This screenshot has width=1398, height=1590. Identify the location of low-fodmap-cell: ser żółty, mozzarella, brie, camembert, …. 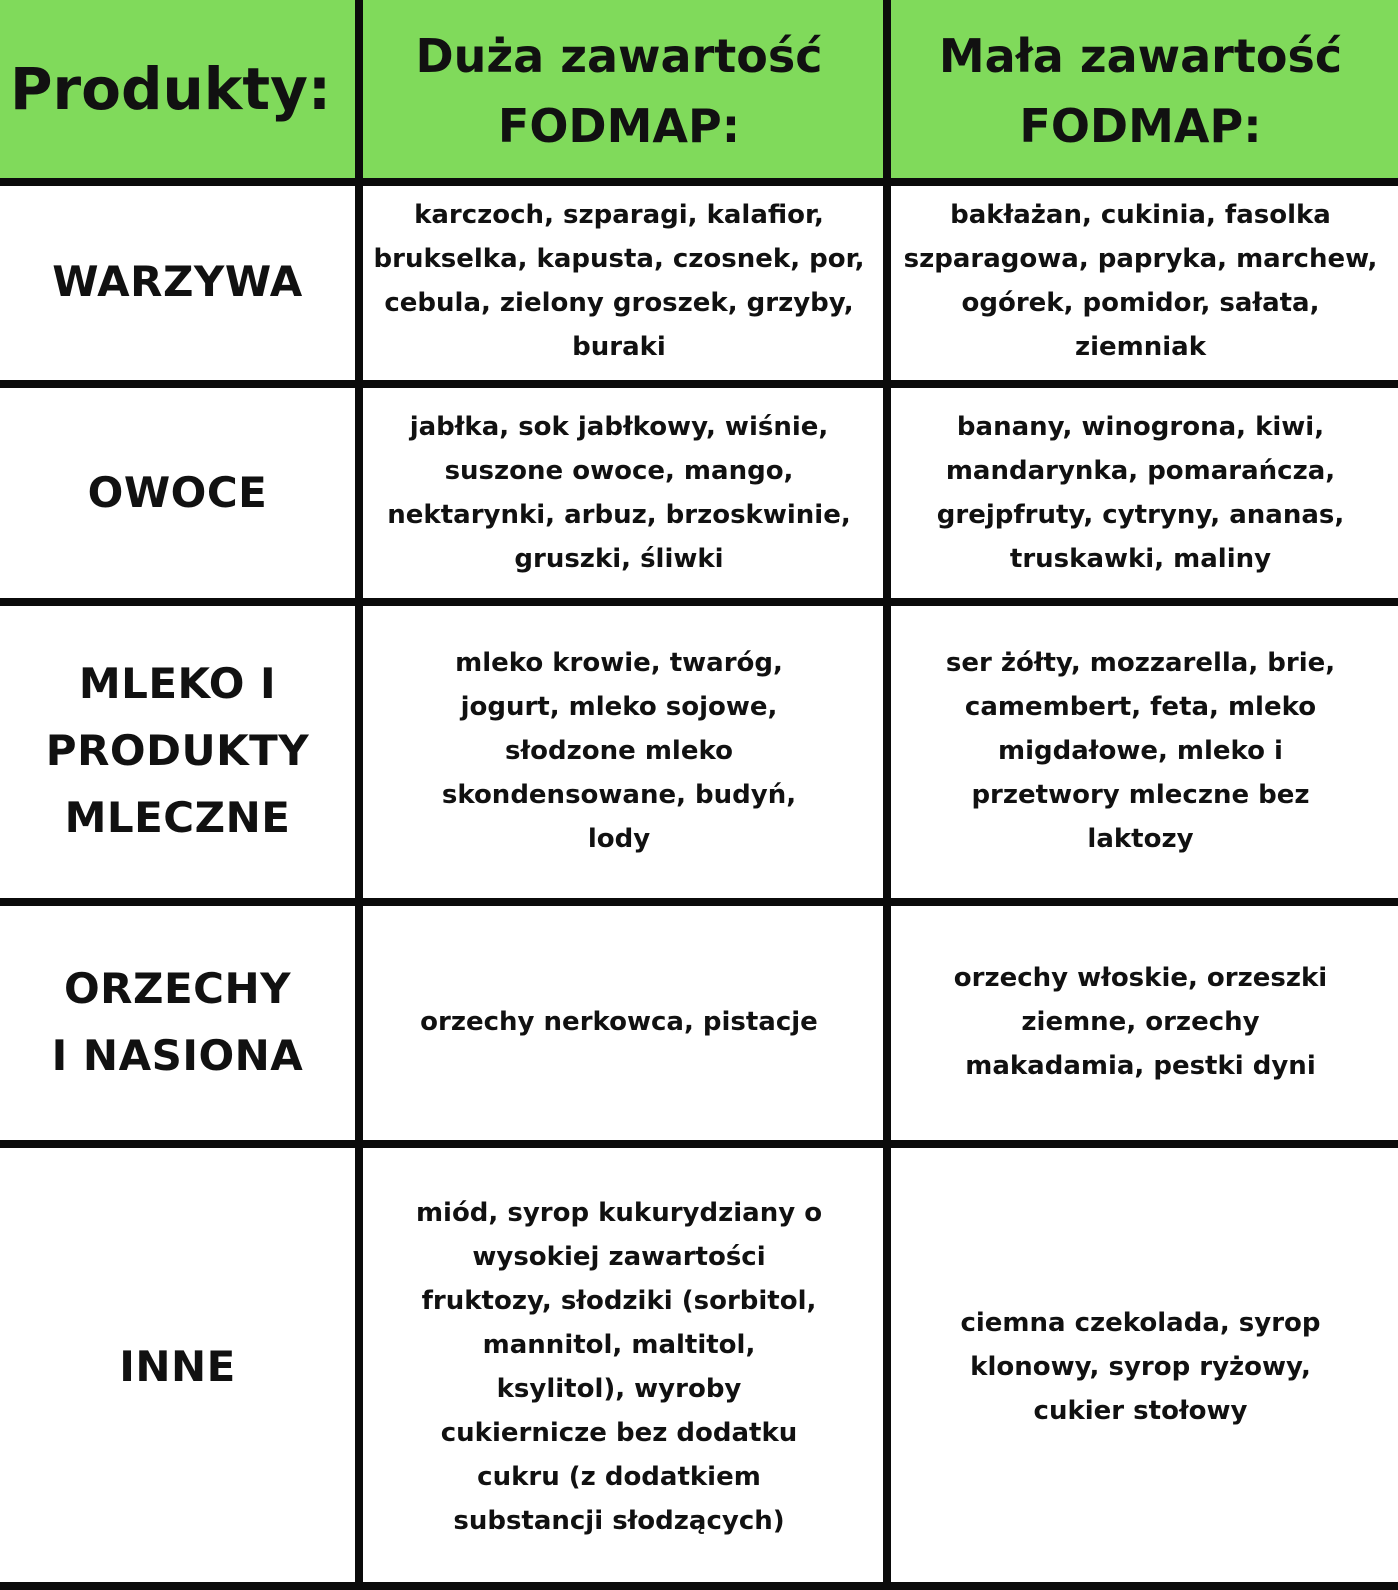
(1140, 750).